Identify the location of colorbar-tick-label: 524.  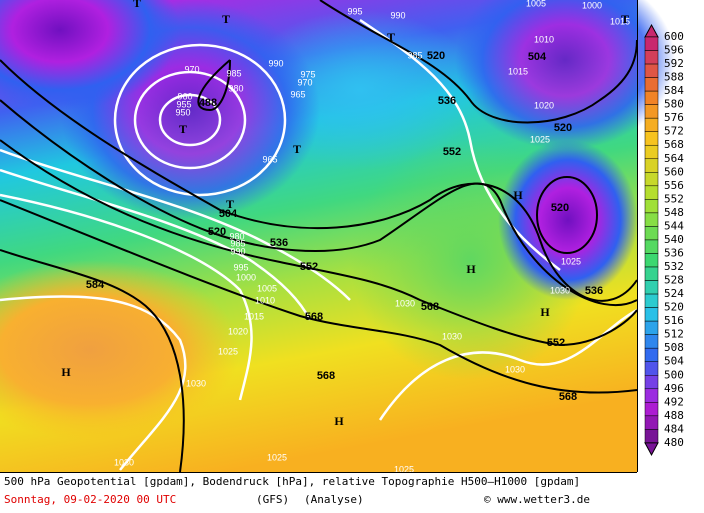
(674, 293).